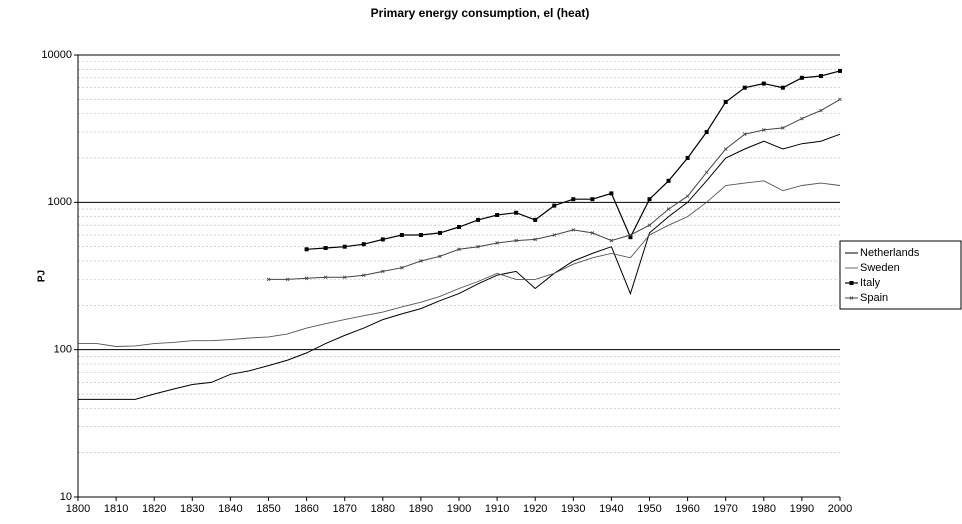  What do you see at coordinates (66, 497) in the screenshot?
I see `y-tick-label: 10` at bounding box center [66, 497].